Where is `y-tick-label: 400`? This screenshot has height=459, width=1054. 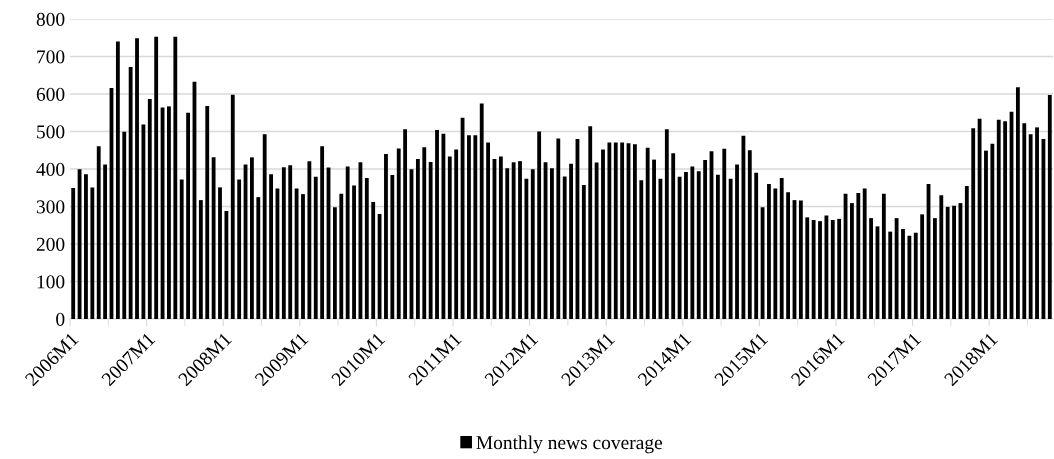 y-tick-label: 400 is located at coordinates (50, 169).